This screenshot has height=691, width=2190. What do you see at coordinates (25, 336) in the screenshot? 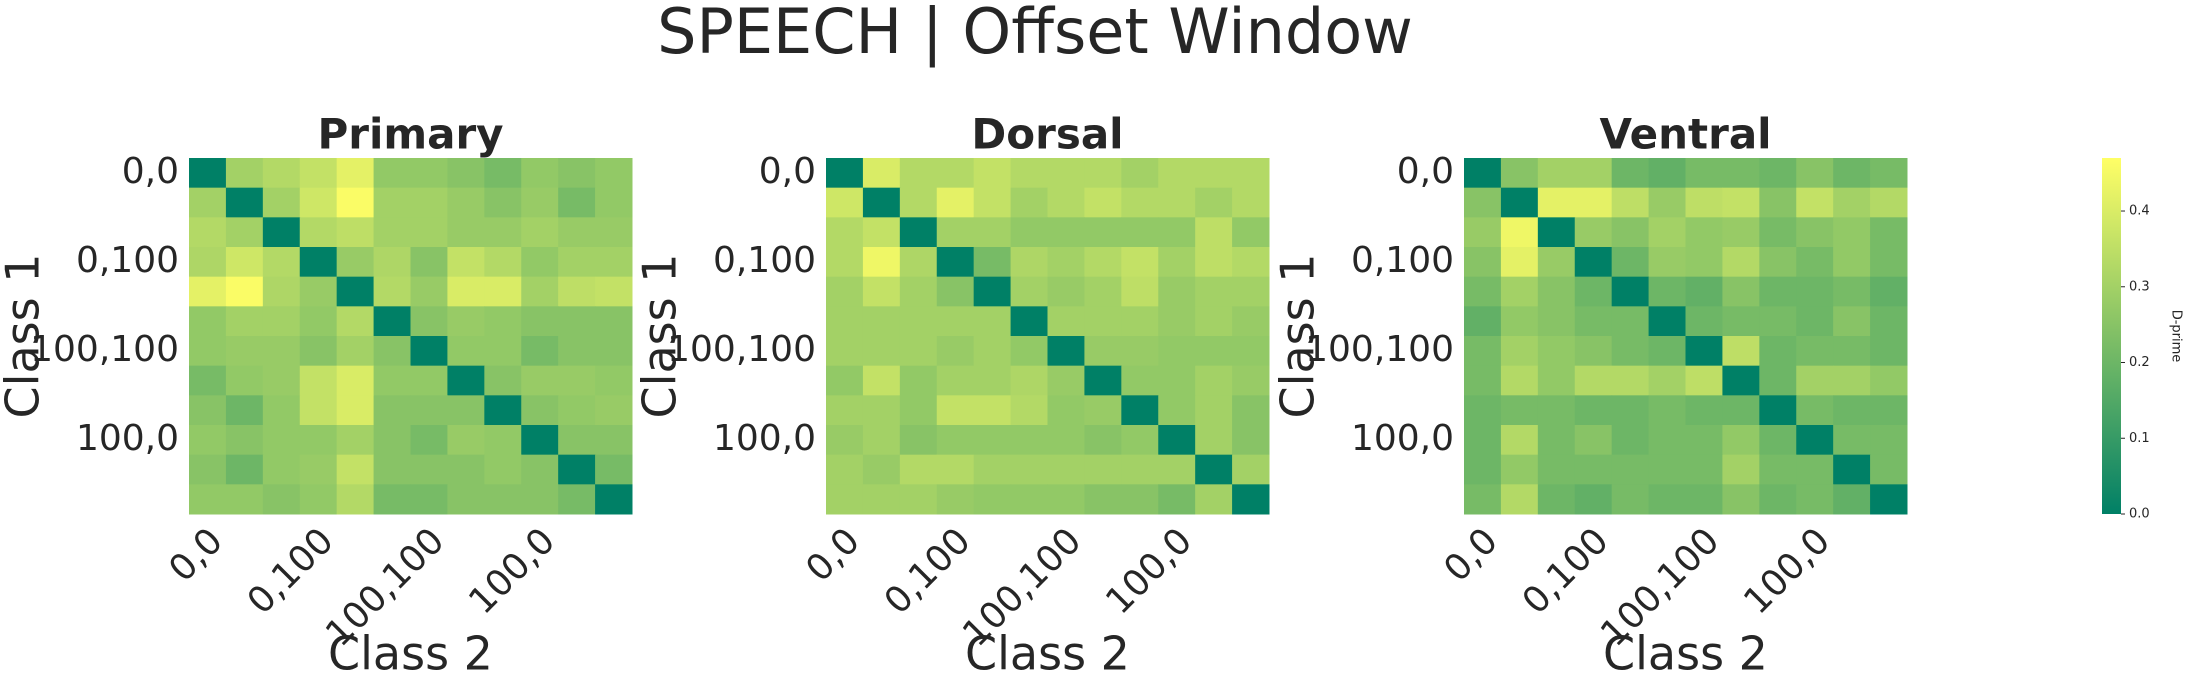
I see `y-axis-label: Class 1` at bounding box center [25, 336].